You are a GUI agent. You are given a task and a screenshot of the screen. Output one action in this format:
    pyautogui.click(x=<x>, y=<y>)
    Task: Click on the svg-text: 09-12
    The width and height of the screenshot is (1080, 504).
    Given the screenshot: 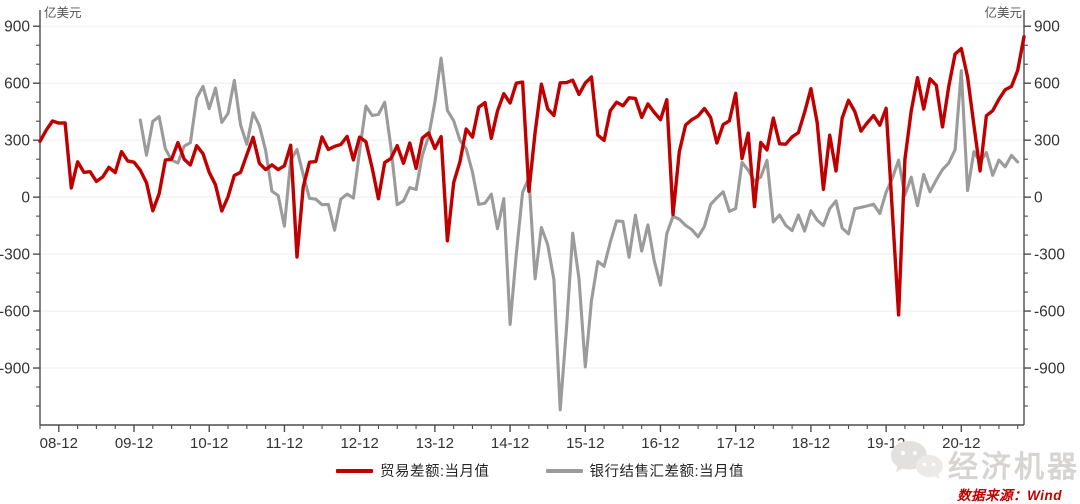 What is the action you would take?
    pyautogui.click(x=134, y=443)
    